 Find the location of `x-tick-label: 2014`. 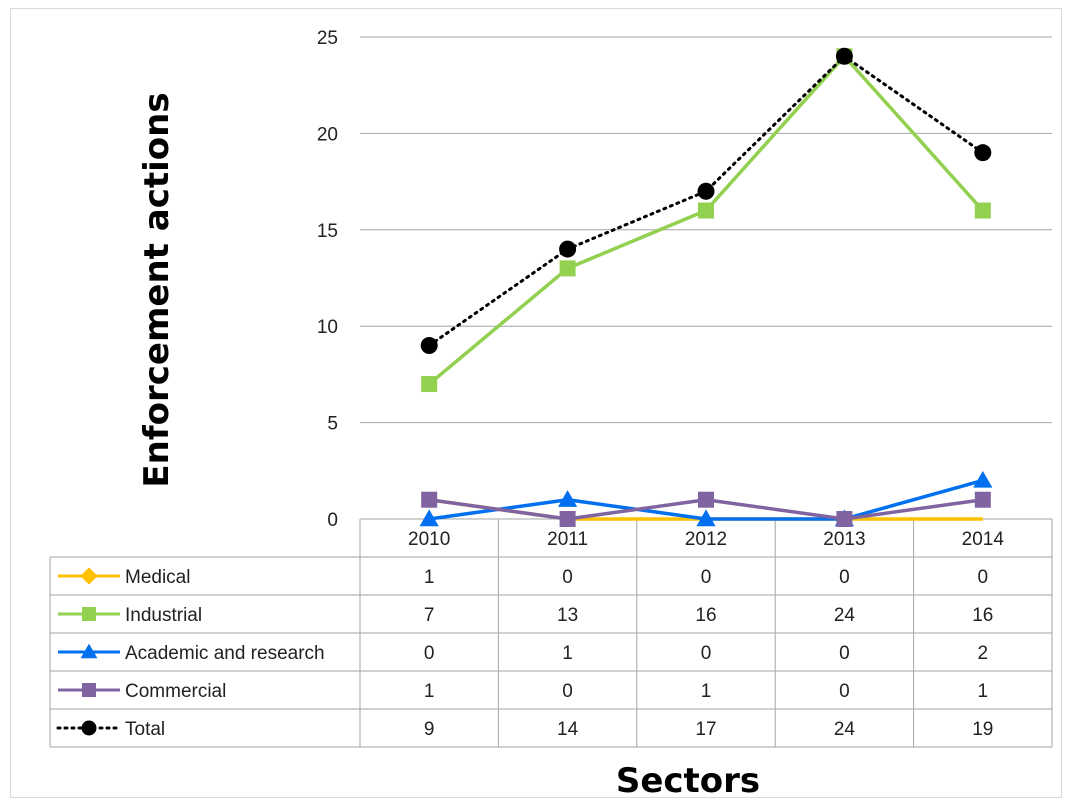

x-tick-label: 2014 is located at coordinates (983, 539).